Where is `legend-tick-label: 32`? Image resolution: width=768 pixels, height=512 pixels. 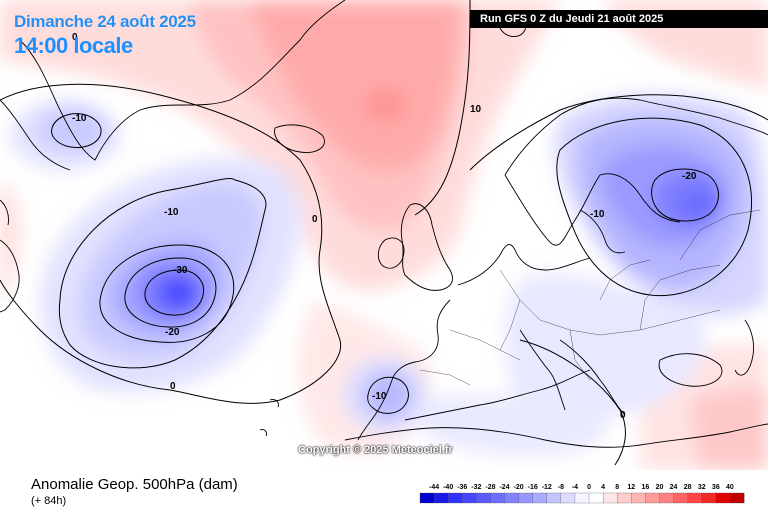
legend-tick-label: 32 is located at coordinates (702, 487).